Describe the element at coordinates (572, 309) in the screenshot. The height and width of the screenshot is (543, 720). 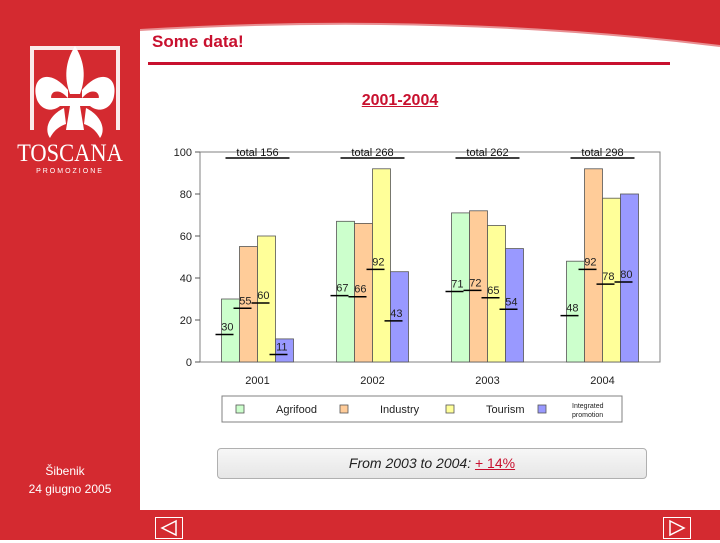
I see `data-label: 48` at that location.